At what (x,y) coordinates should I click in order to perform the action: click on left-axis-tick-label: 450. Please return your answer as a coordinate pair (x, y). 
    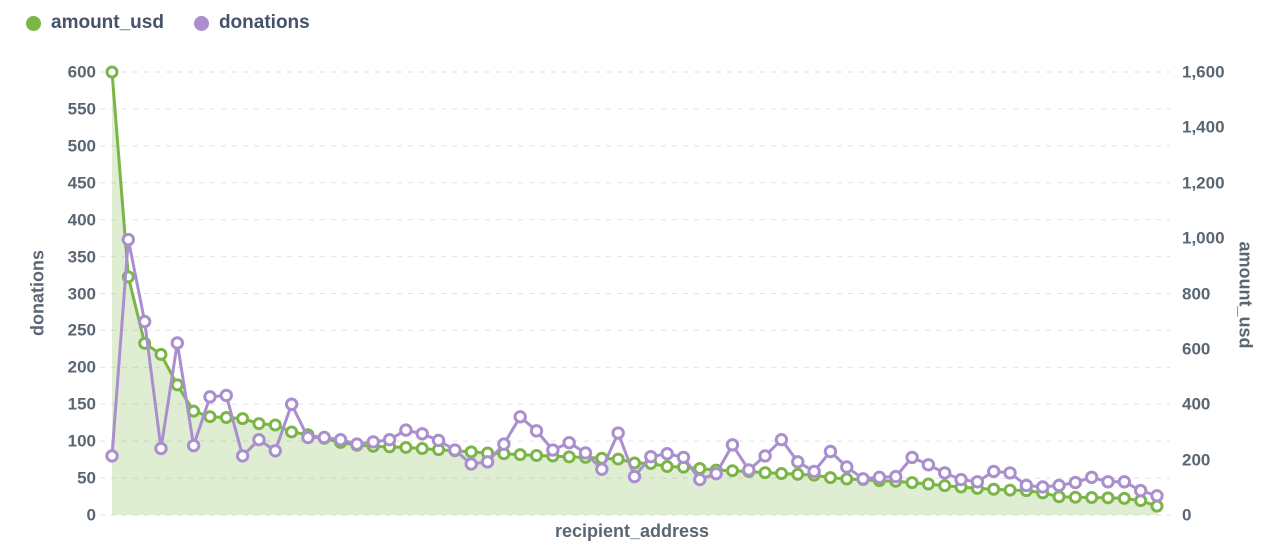
    Looking at the image, I should click on (81, 183).